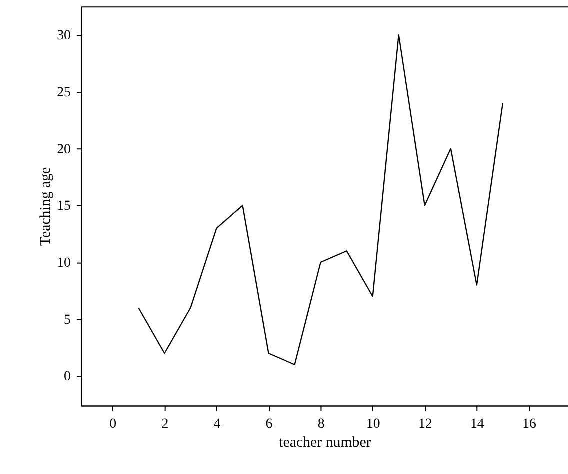 The height and width of the screenshot is (474, 568). I want to click on y-tick-label: 10, so click(64, 263).